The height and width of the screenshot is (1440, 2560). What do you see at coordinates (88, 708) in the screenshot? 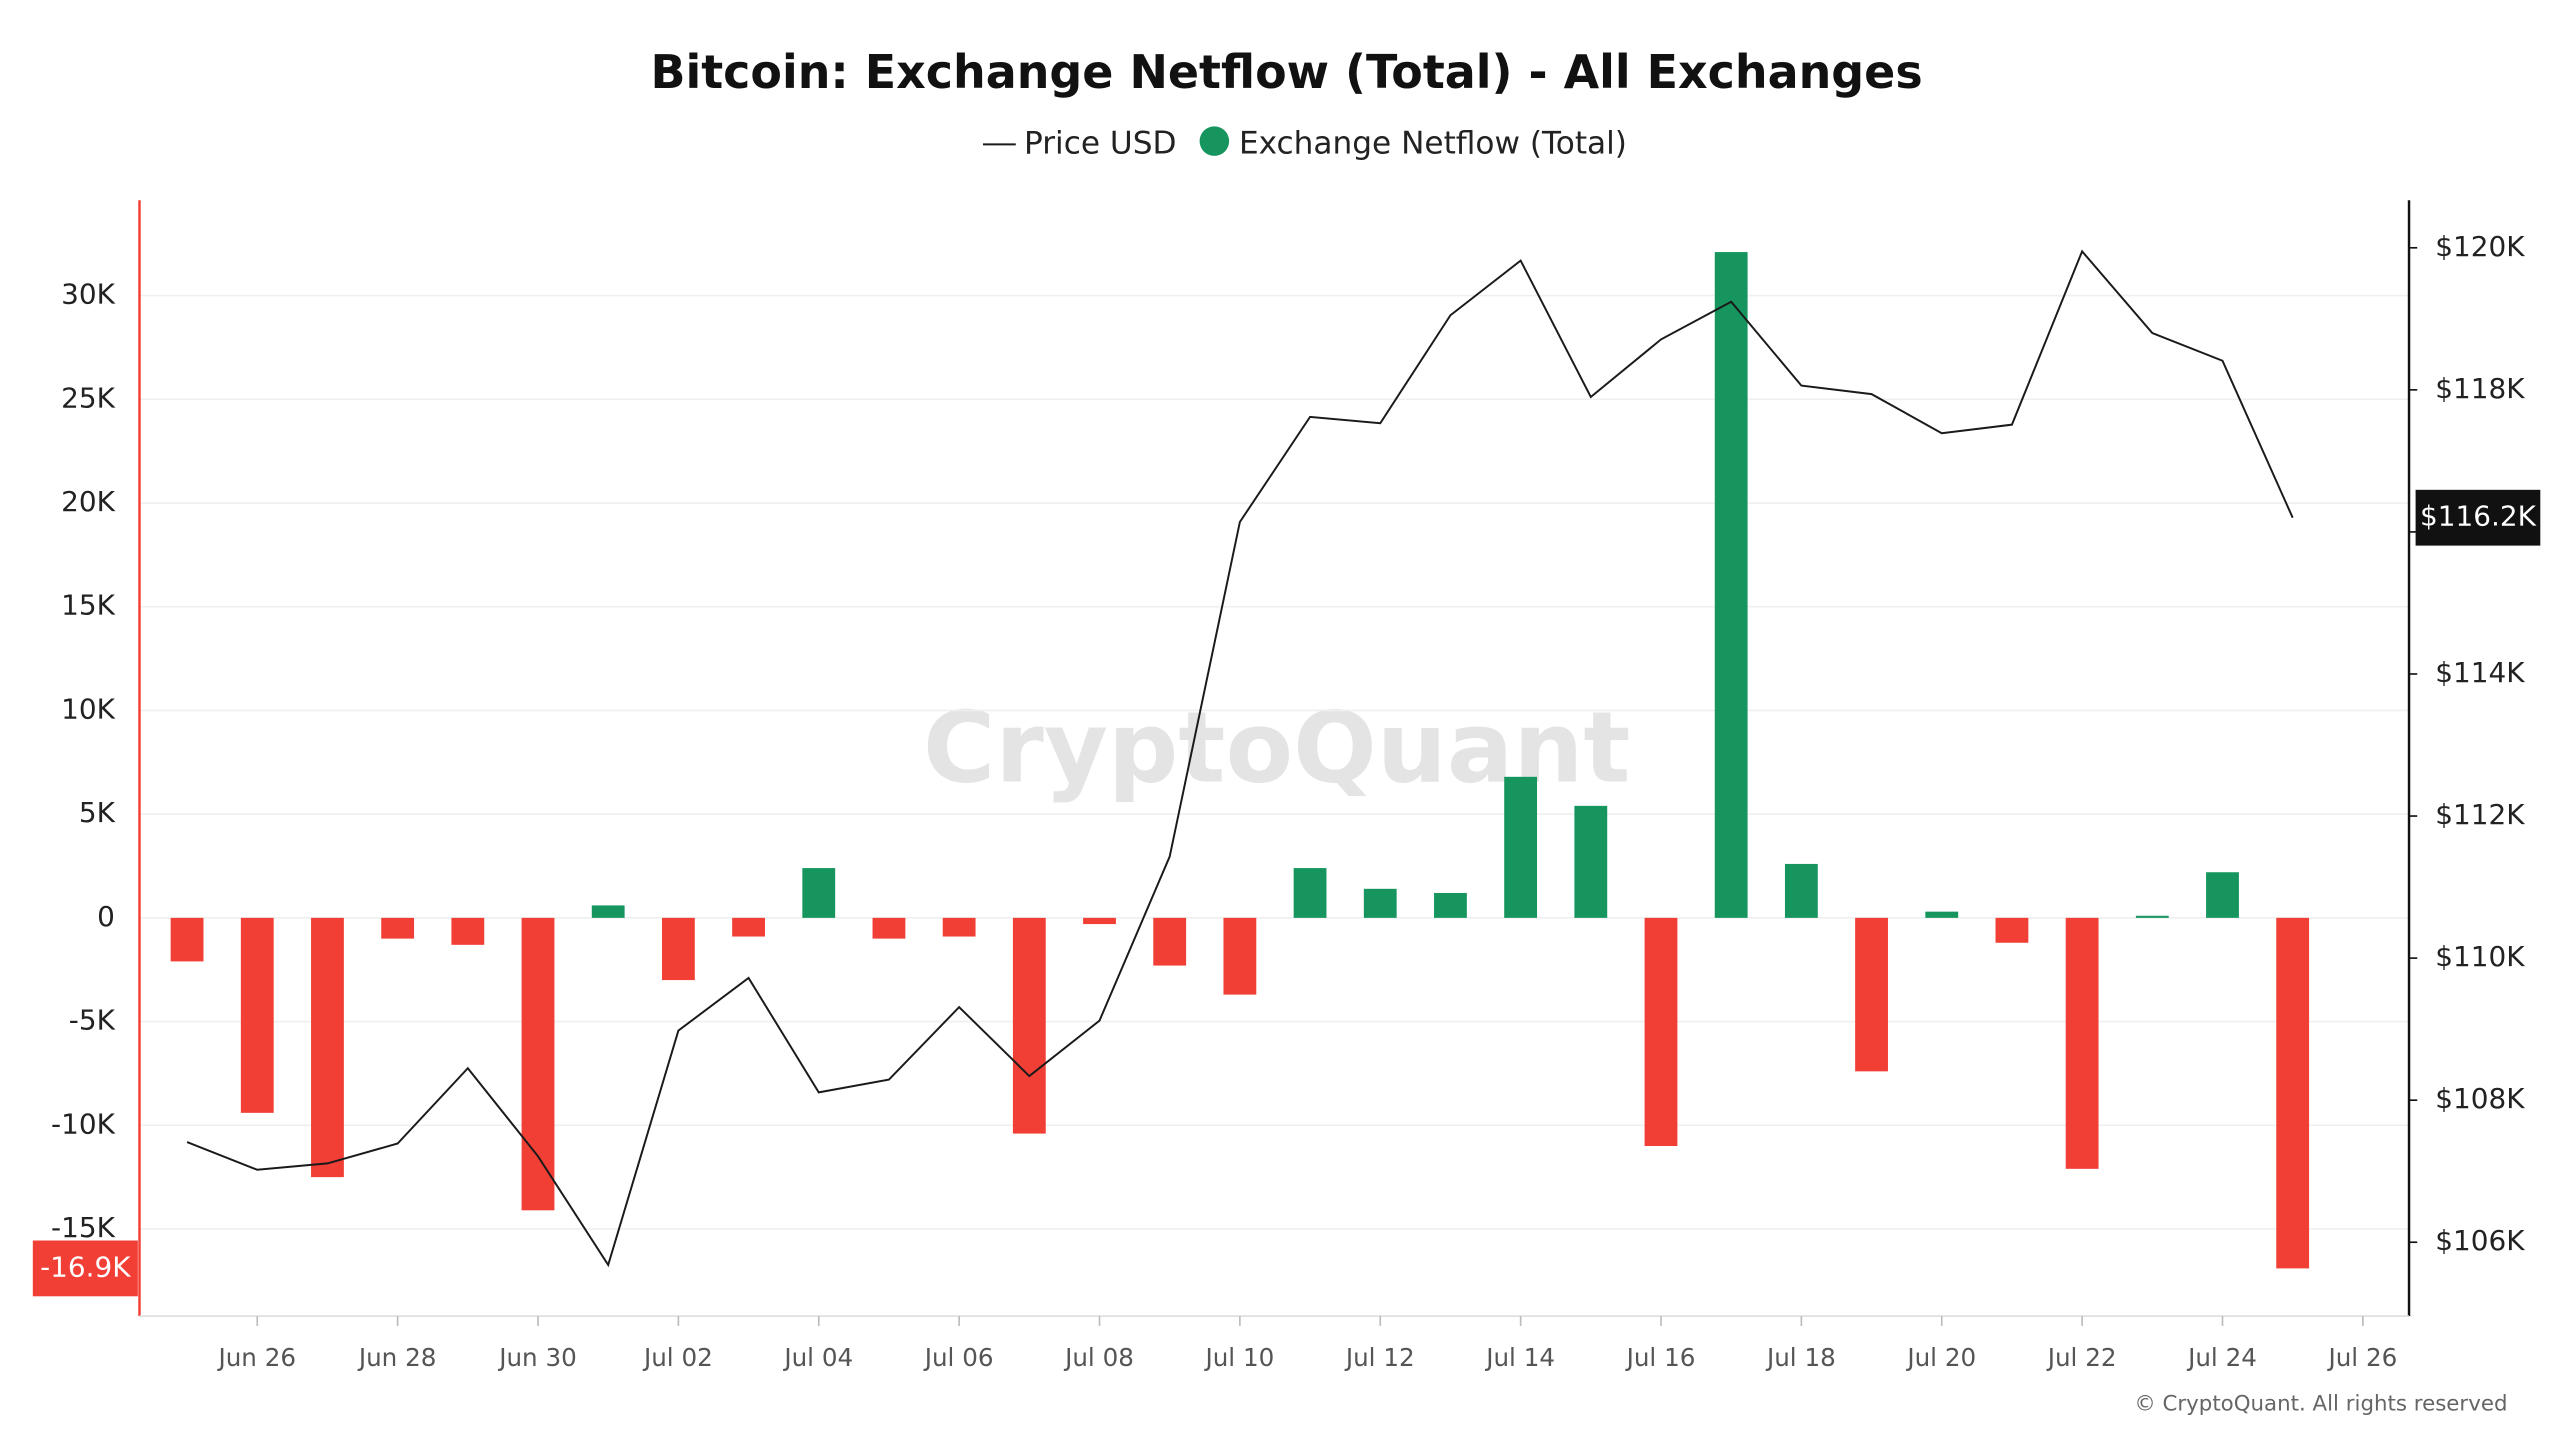
I see `y-tick-label: 10K` at bounding box center [88, 708].